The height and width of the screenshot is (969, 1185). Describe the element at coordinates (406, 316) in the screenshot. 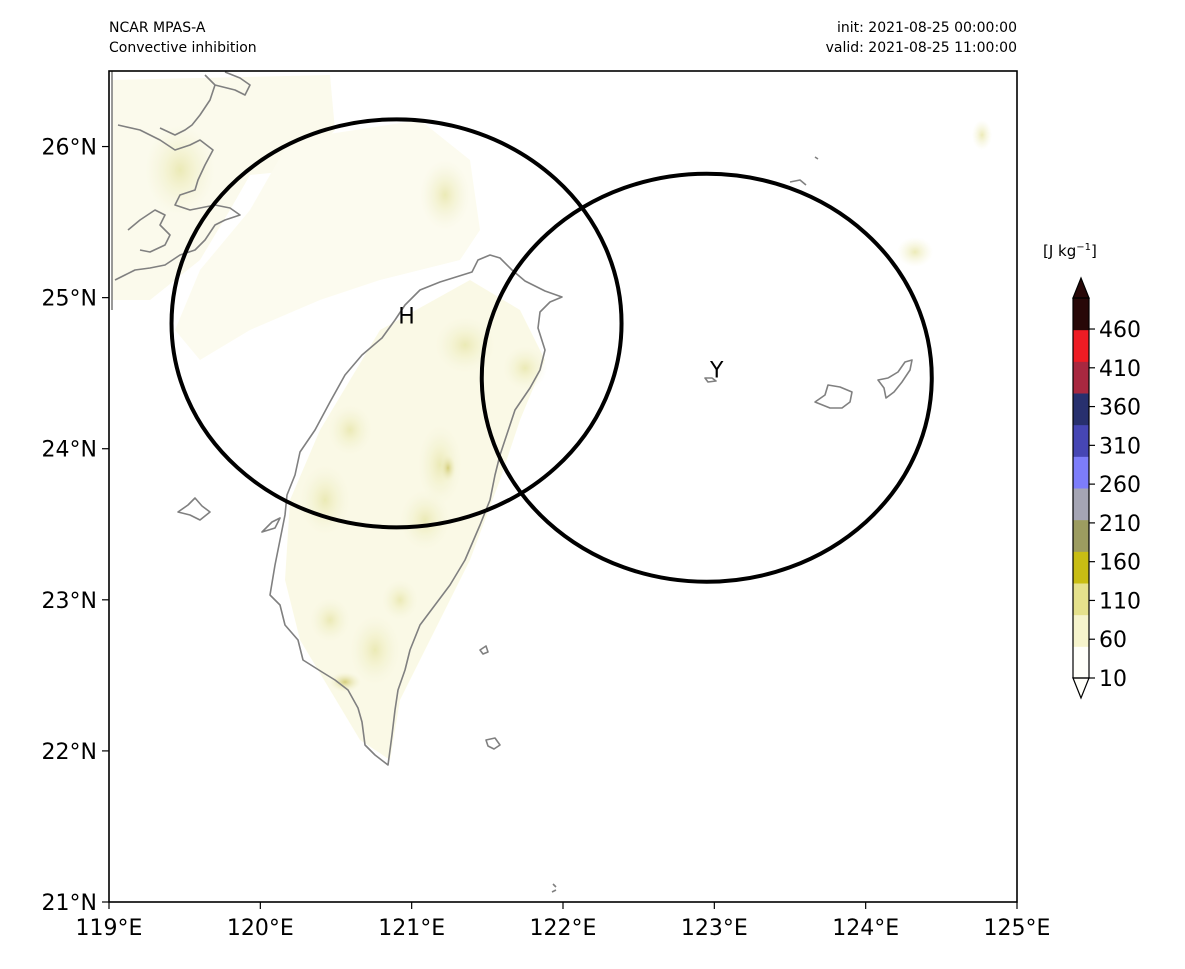

I see `radar-label-h: H` at that location.